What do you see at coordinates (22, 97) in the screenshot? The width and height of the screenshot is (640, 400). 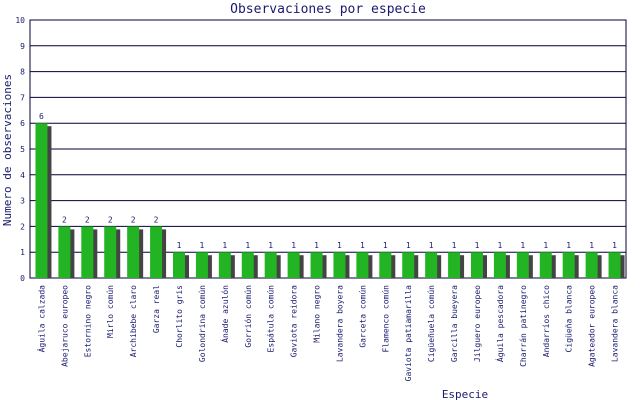 I see `y-tick-label: 7` at bounding box center [22, 97].